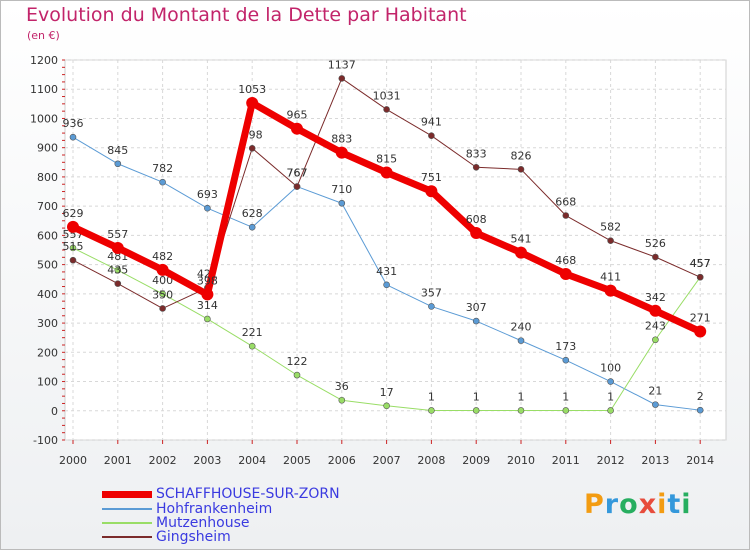 The width and height of the screenshot is (750, 550). Describe the element at coordinates (47, 148) in the screenshot. I see `y-tick-label: 900` at that location.